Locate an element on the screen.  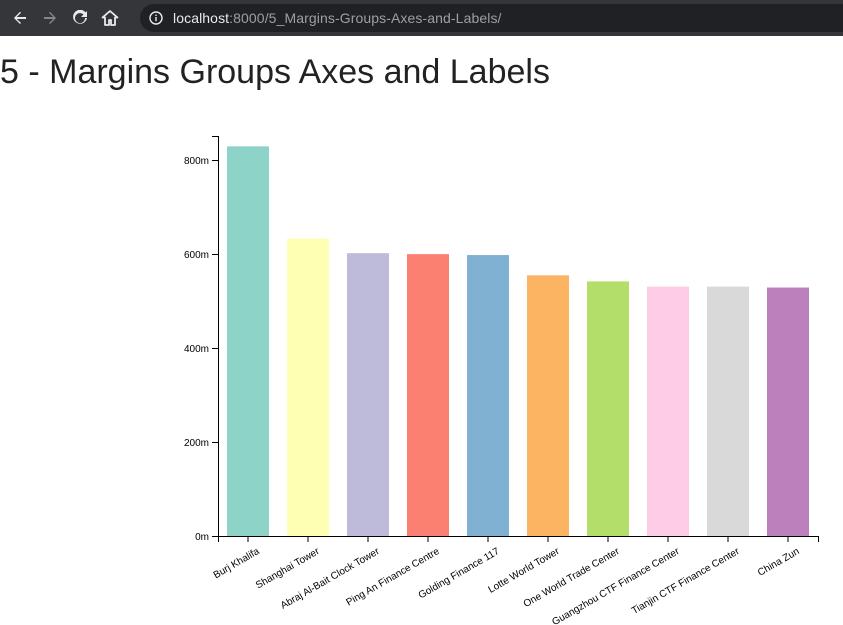
y-tick-label: 200m is located at coordinates (196, 443).